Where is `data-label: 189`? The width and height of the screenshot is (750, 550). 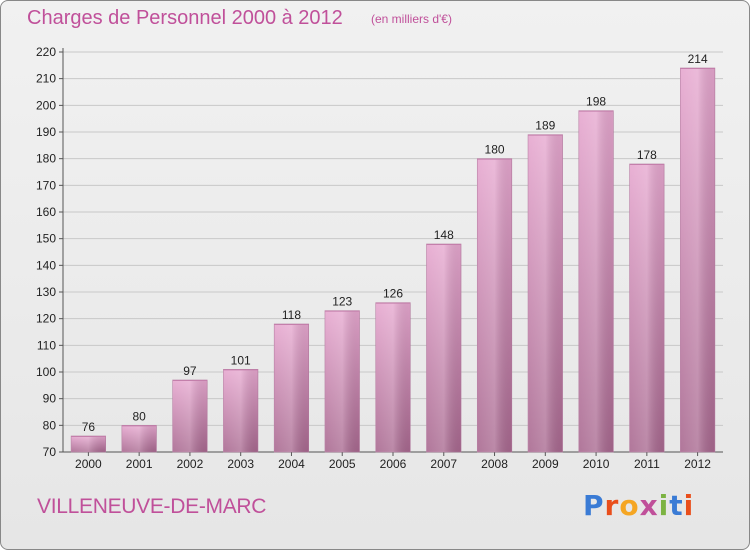
data-label: 189 is located at coordinates (545, 126).